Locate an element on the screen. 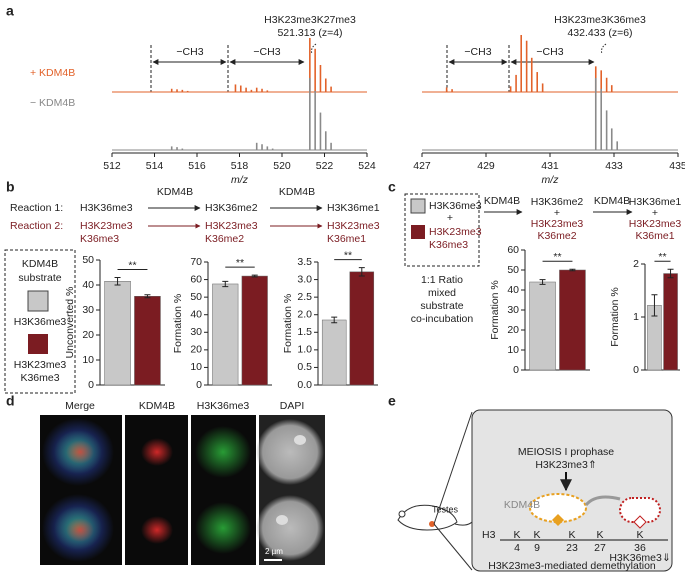 The height and width of the screenshot is (574, 685). panel-label: b is located at coordinates (10, 187).